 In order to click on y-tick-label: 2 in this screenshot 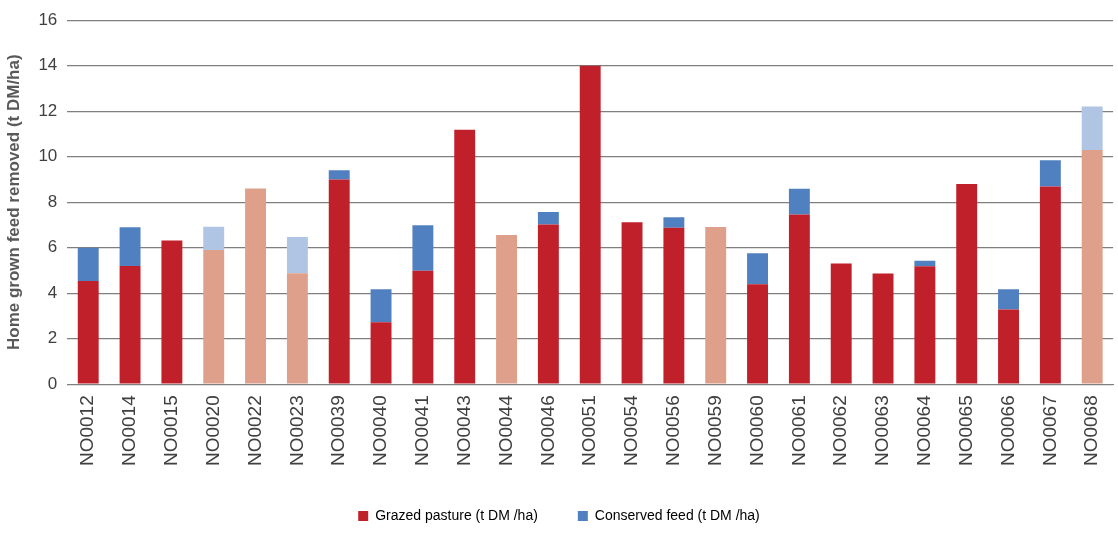, I will do `click(52, 338)`.